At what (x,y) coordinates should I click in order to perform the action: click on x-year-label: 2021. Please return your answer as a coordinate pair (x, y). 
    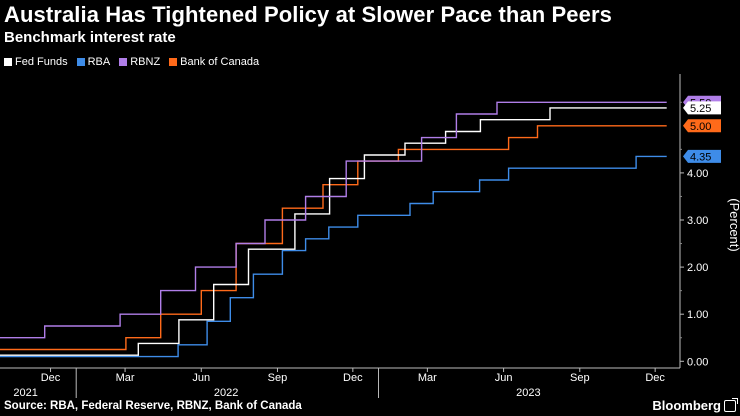
    Looking at the image, I should click on (25, 393).